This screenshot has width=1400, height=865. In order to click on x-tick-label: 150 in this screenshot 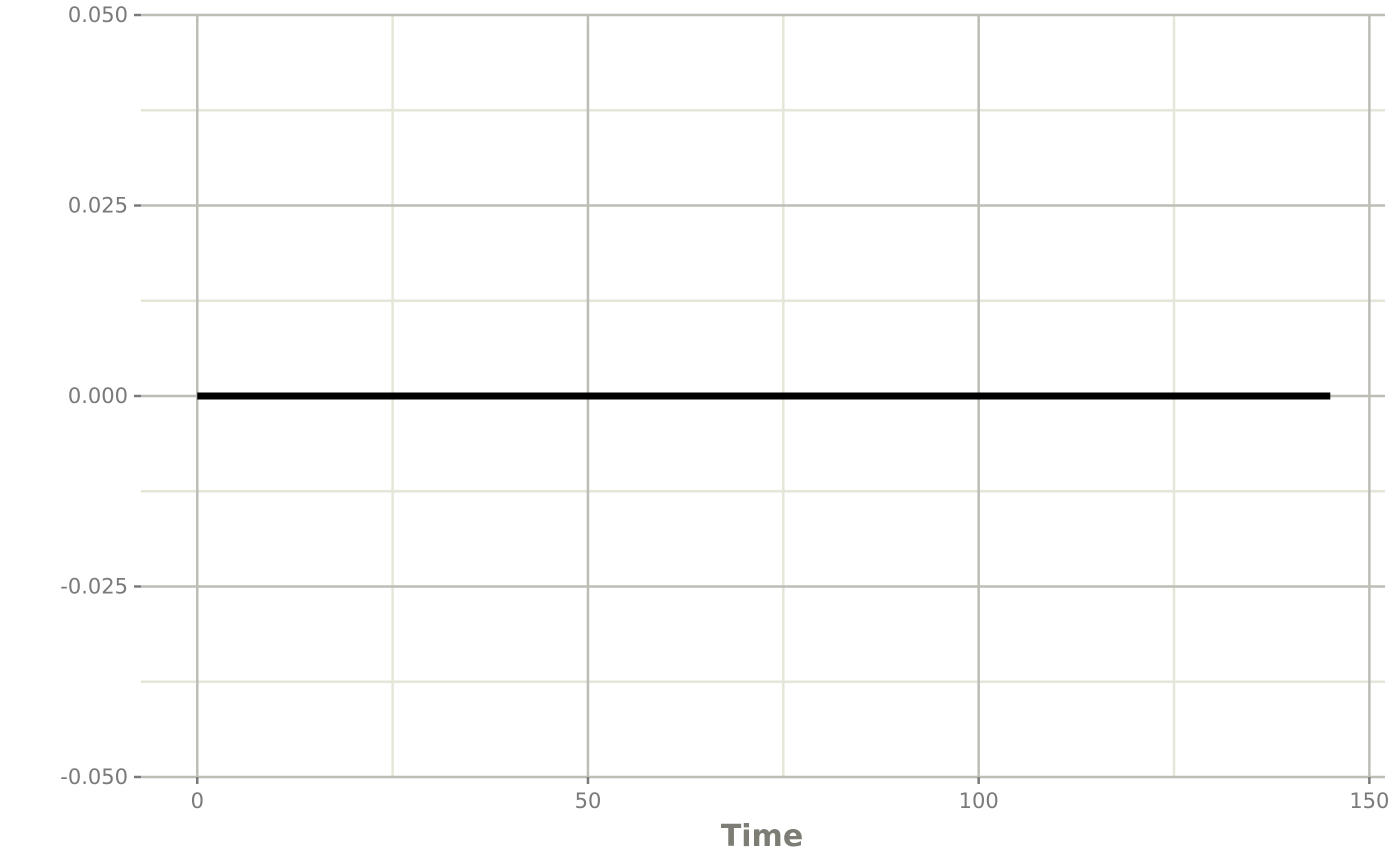, I will do `click(1369, 801)`.